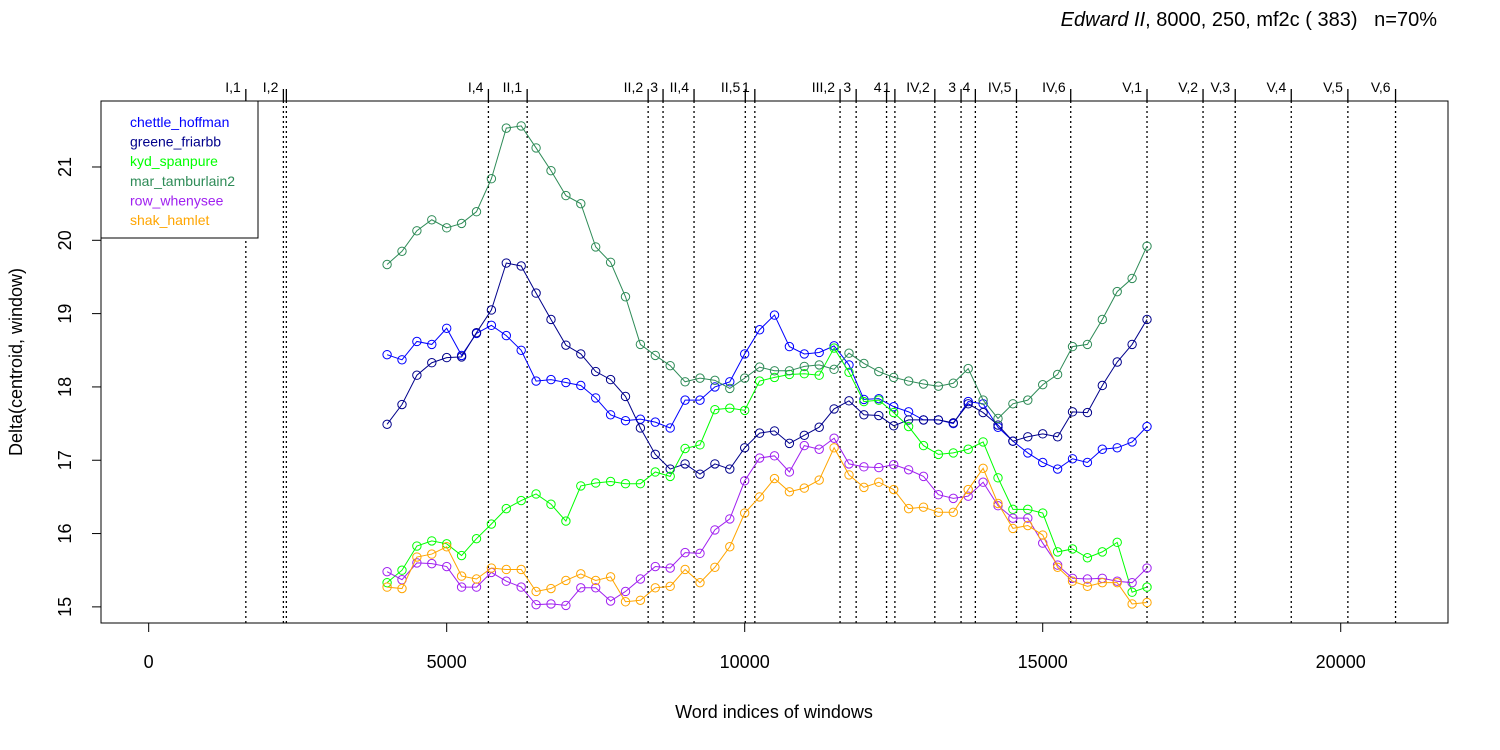 The width and height of the screenshot is (1500, 750). I want to click on legend-entry: row_whenysee, so click(177, 200).